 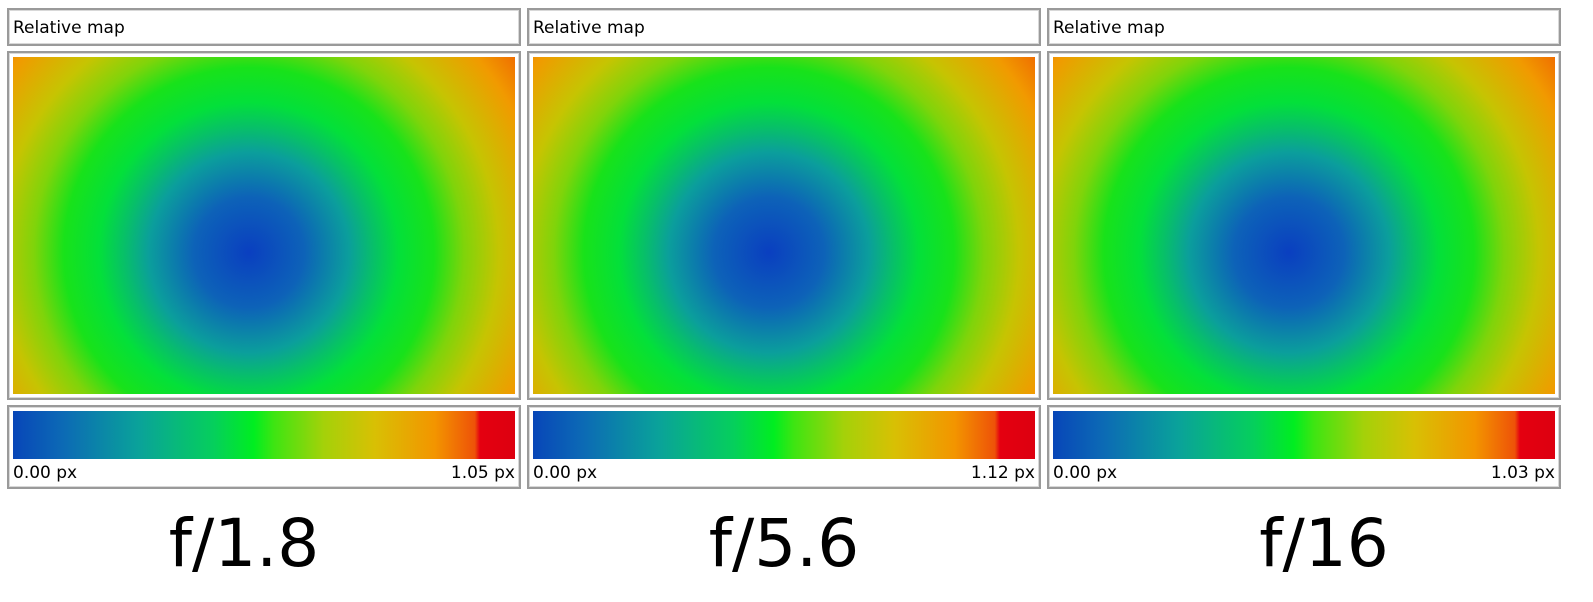 I want to click on color-scale-frame: 0.00 px 1.03 px, so click(x=1304, y=447).